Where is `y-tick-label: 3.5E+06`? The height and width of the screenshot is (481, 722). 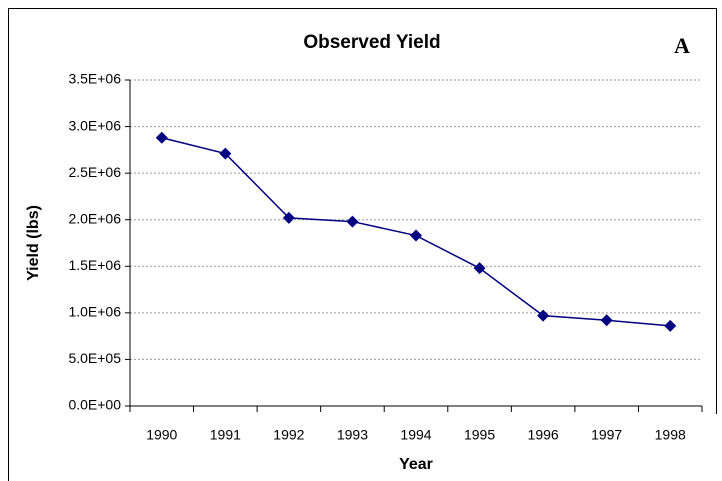
y-tick-label: 3.5E+06 is located at coordinates (94, 79).